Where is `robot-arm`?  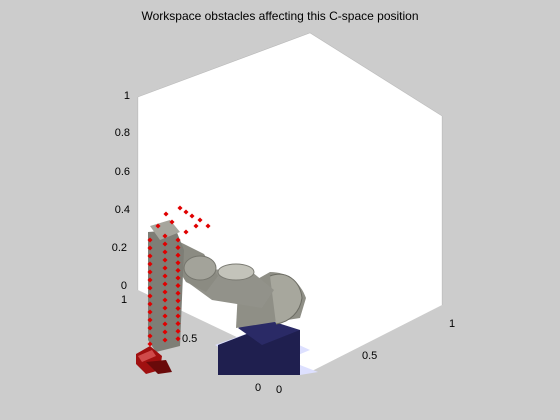 robot-arm is located at coordinates (227, 286).